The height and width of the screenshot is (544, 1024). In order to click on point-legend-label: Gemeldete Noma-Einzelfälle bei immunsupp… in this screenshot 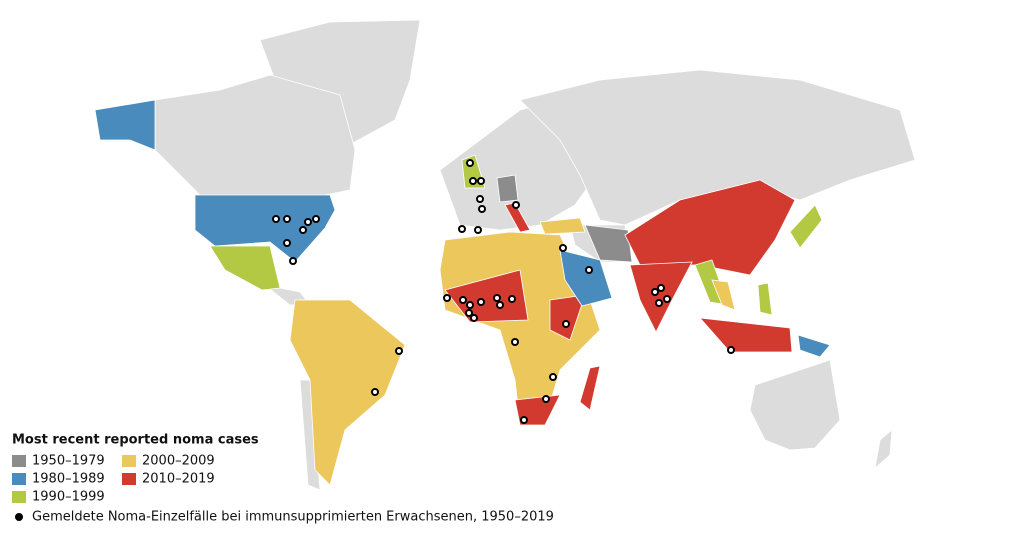, I will do `click(293, 517)`.